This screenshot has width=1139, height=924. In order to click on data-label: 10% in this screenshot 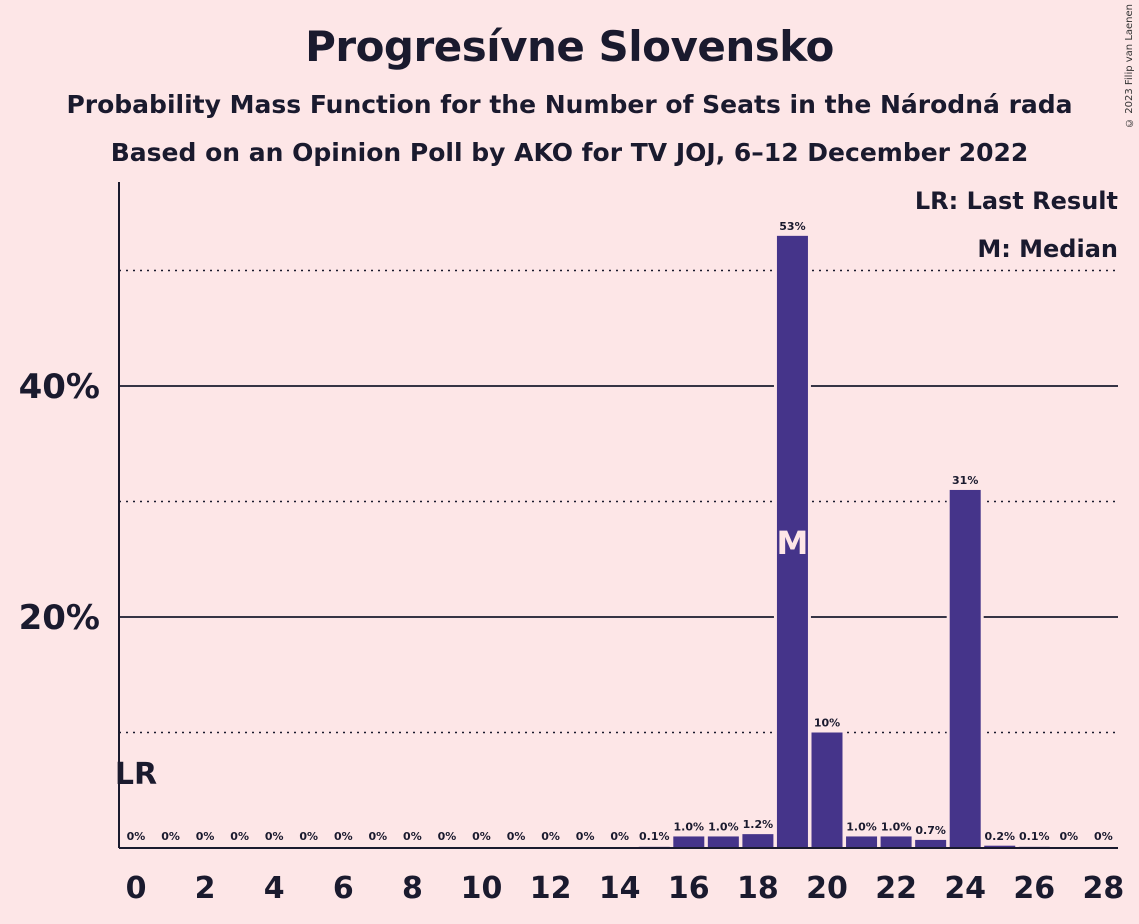, I will do `click(827, 723)`.